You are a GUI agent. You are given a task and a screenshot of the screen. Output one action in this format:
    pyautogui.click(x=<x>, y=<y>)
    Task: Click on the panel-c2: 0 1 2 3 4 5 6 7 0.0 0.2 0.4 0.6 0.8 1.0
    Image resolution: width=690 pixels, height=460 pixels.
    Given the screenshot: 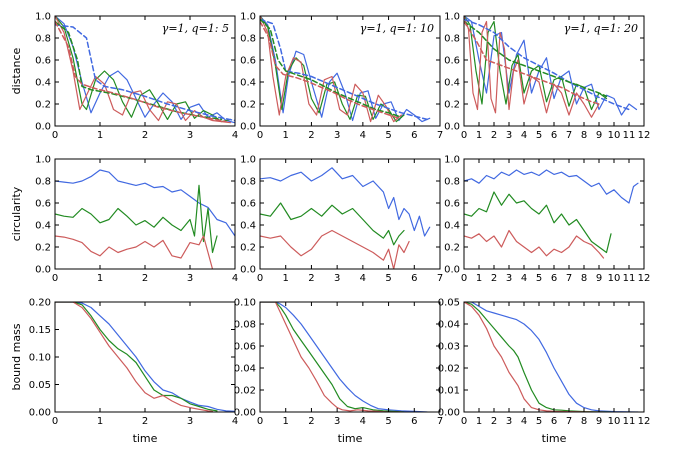 What is the action you would take?
    pyautogui.click(x=341, y=220)
    